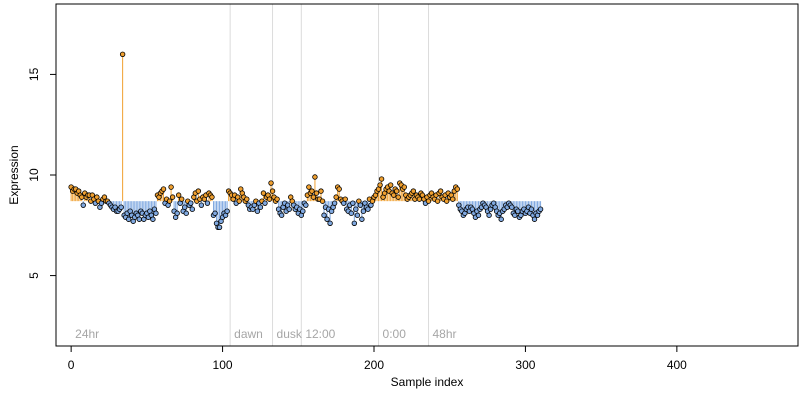 Image resolution: width=800 pixels, height=400 pixels. I want to click on y-tick-label: 15, so click(34, 74).